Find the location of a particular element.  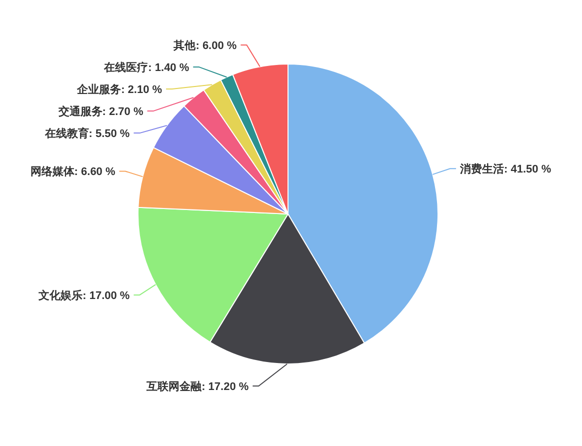

slice-label: 文化娱乐: 17.00 % is located at coordinates (84, 295).